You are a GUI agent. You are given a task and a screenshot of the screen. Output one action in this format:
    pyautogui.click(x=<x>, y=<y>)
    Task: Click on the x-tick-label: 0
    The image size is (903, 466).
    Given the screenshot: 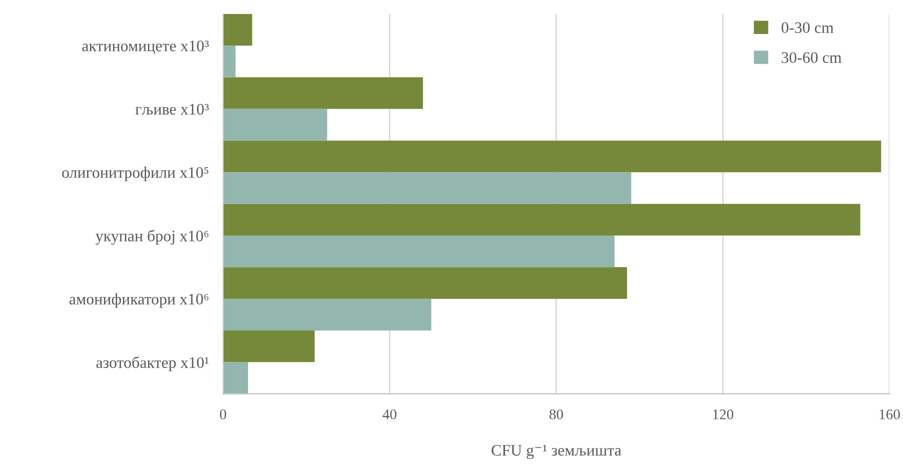 What is the action you would take?
    pyautogui.click(x=223, y=414)
    